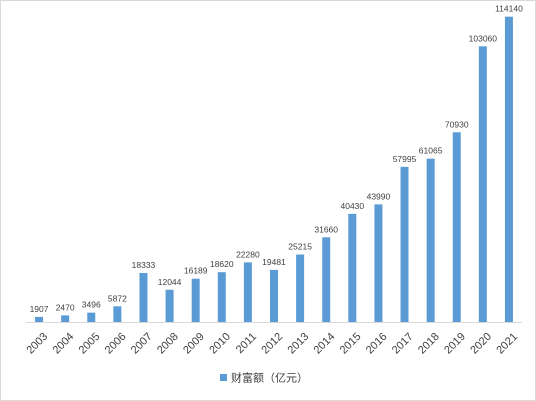  What do you see at coordinates (509, 9) in the screenshot?
I see `data-label-2021: 114140` at bounding box center [509, 9].